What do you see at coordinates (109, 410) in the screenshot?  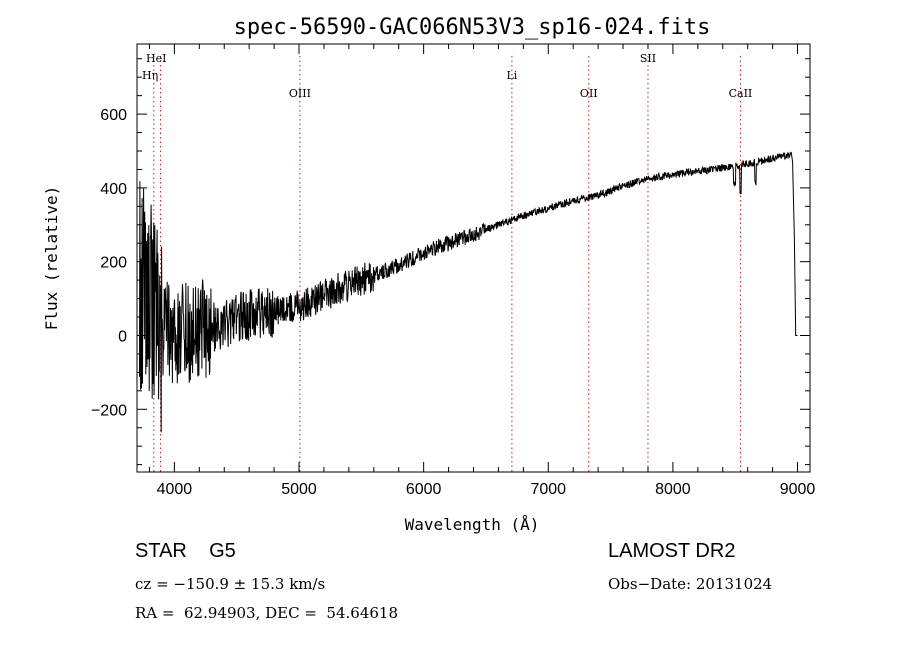 I see `y-tick-label: −200` at bounding box center [109, 410].